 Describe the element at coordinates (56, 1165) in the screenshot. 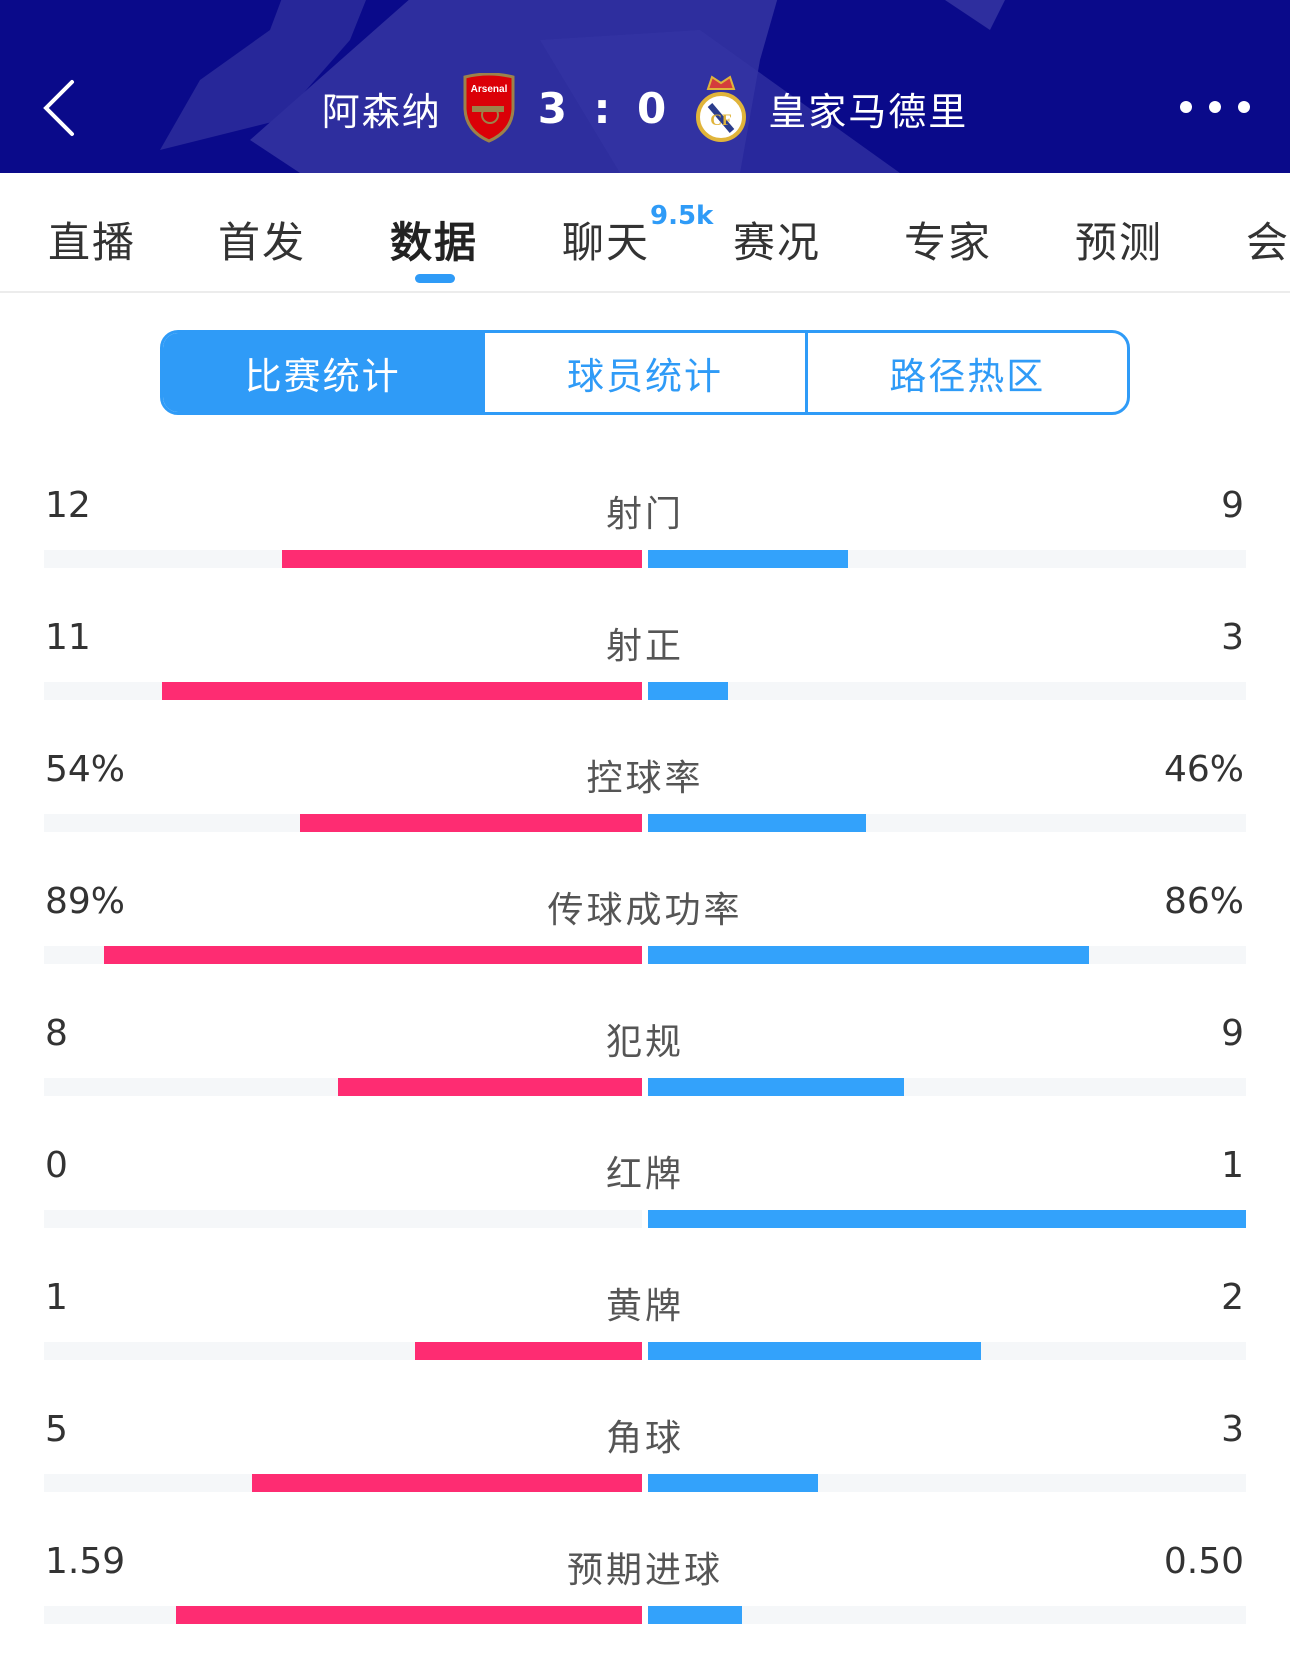

I see `home-value: 0` at that location.